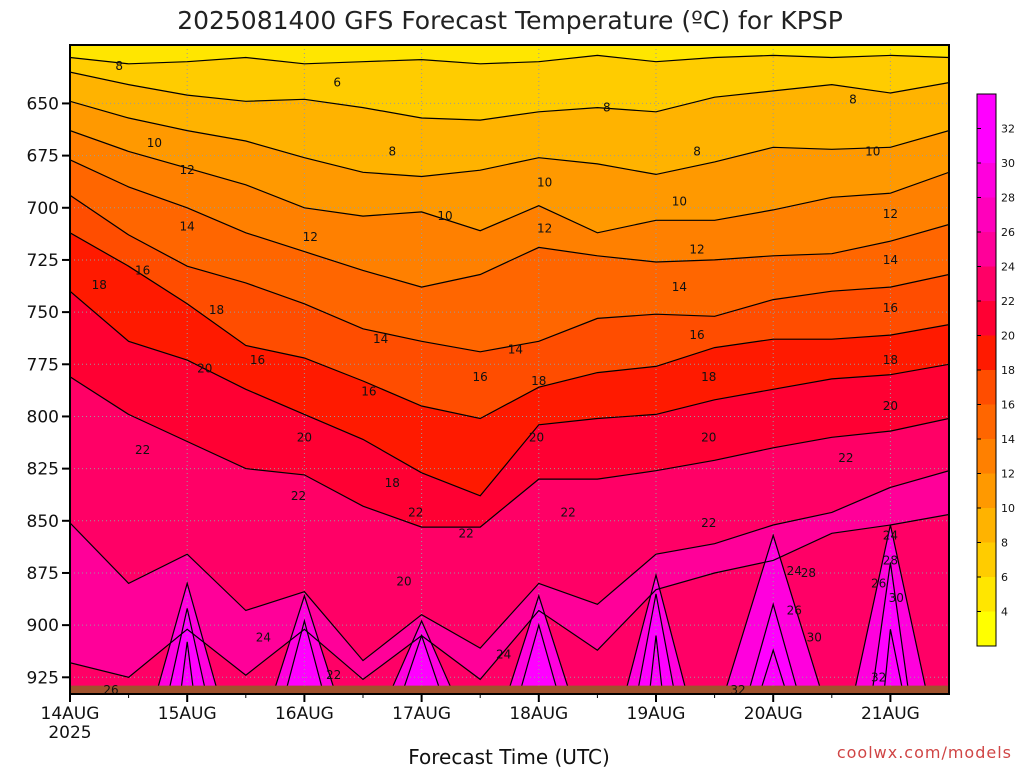  What do you see at coordinates (43, 470) in the screenshot?
I see `y-tick-label-825: 825` at bounding box center [43, 470].